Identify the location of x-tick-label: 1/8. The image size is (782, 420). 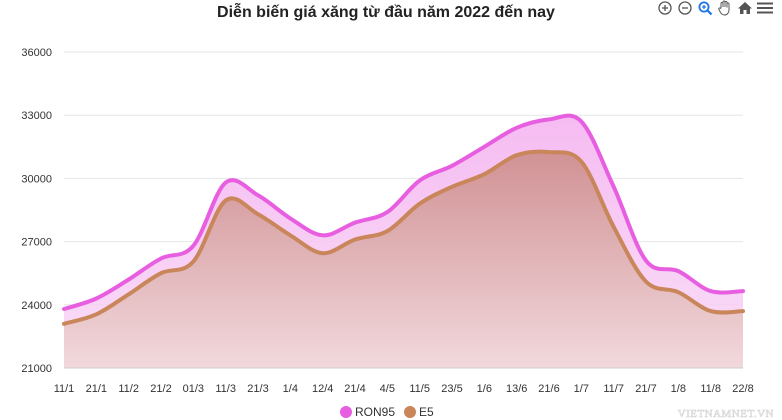
(678, 389).